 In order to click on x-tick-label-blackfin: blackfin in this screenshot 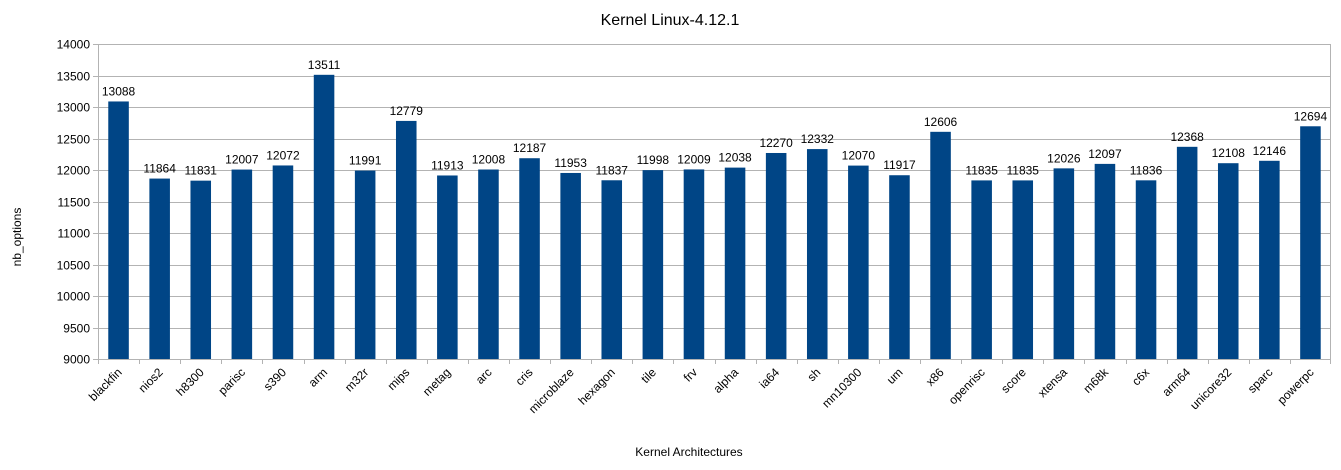, I will do `click(105, 384)`.